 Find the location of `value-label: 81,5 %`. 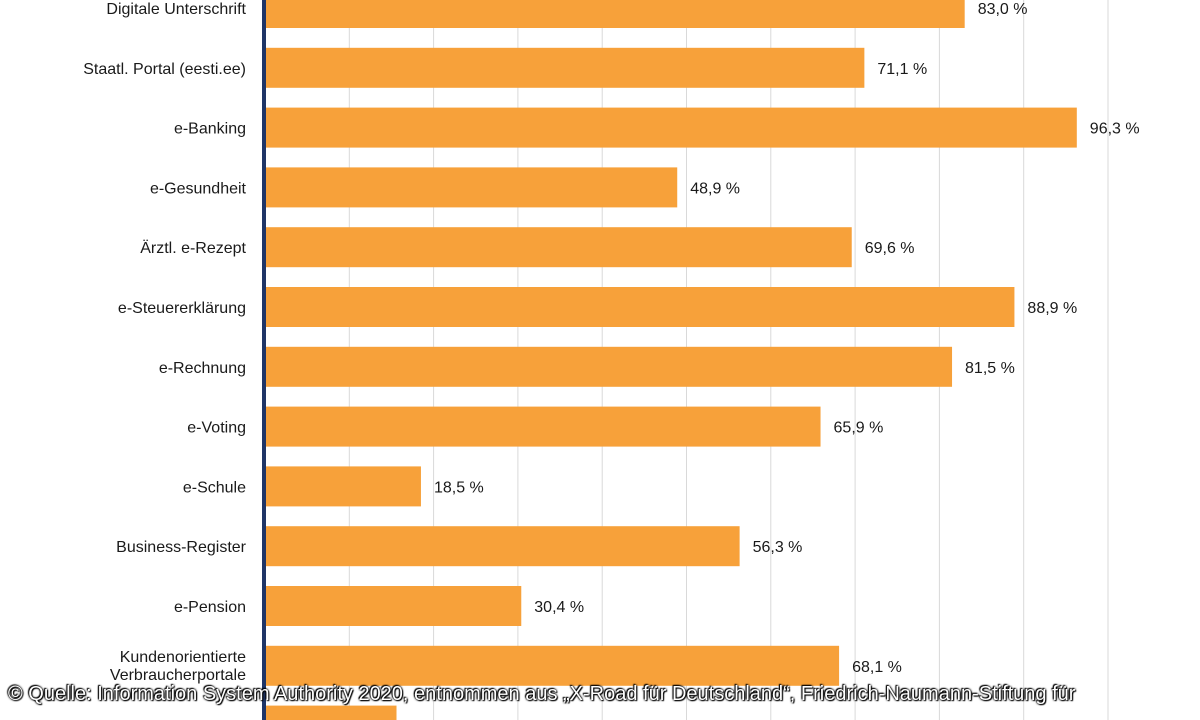

value-label: 81,5 % is located at coordinates (990, 368).